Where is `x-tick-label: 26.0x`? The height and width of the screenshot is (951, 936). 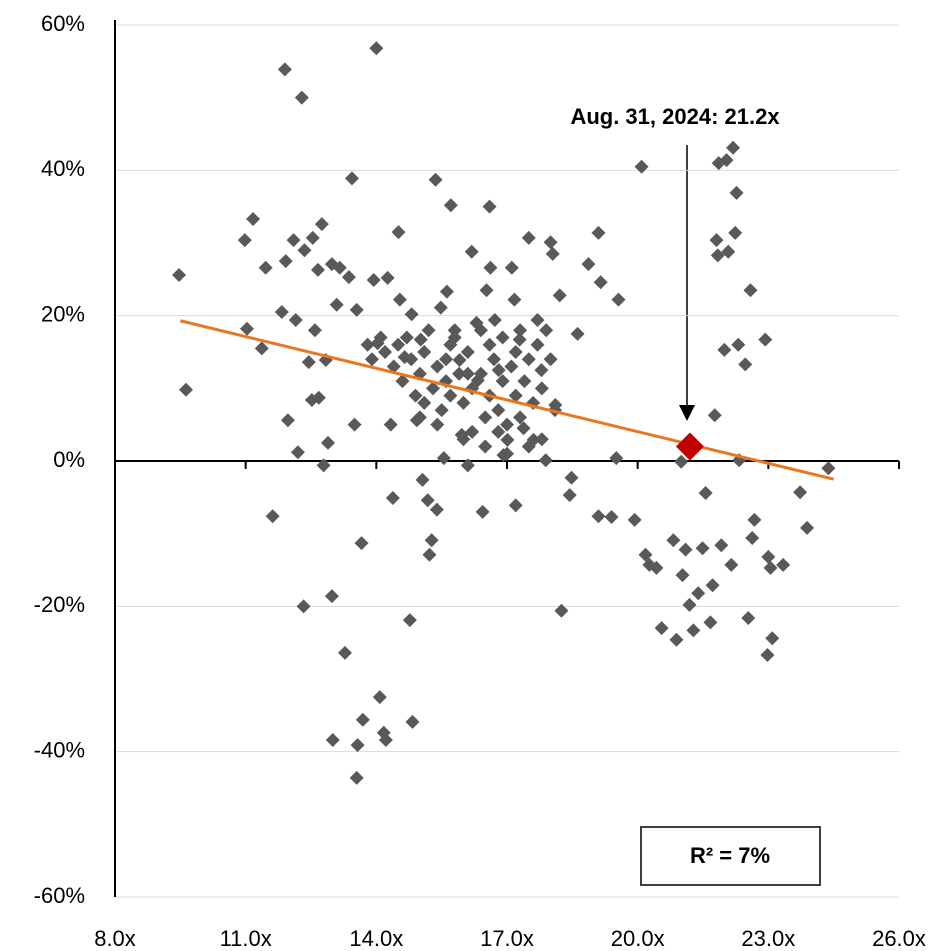 x-tick-label: 26.0x is located at coordinates (899, 938).